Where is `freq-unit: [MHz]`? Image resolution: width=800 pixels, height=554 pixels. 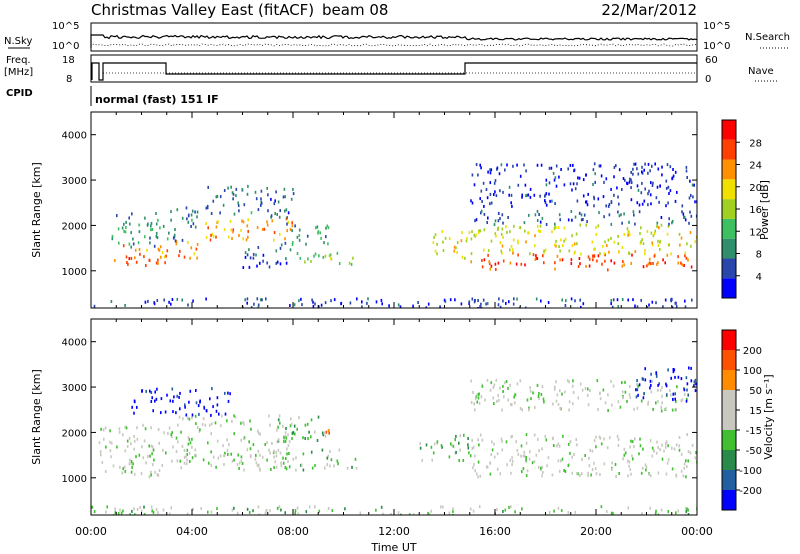
freq-unit: [MHz] is located at coordinates (18, 72).